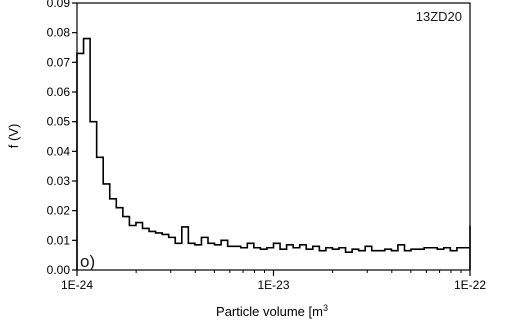  I want to click on y-tick-label: 0.08, so click(59, 33).